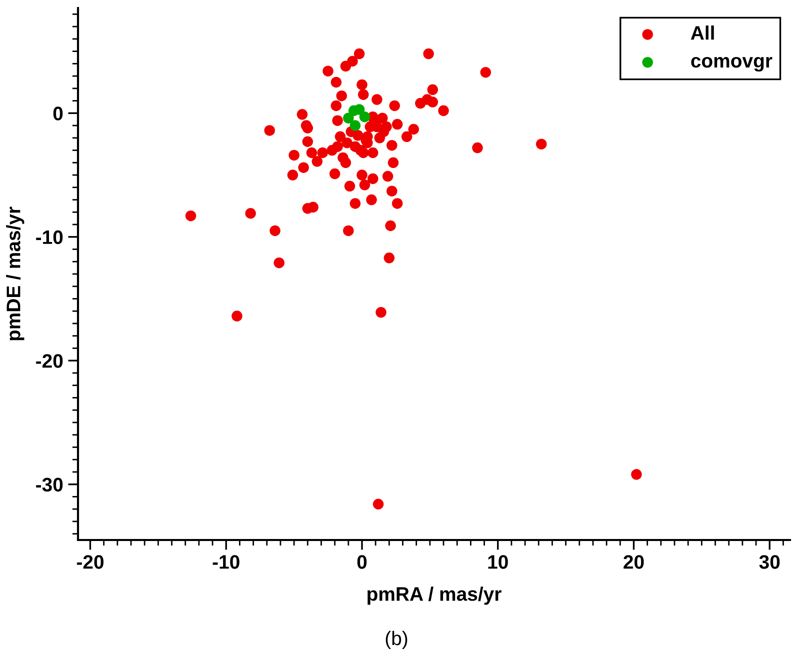 This screenshot has height=659, width=793. What do you see at coordinates (731, 64) in the screenshot?
I see `legend-label: comovgr` at bounding box center [731, 64].